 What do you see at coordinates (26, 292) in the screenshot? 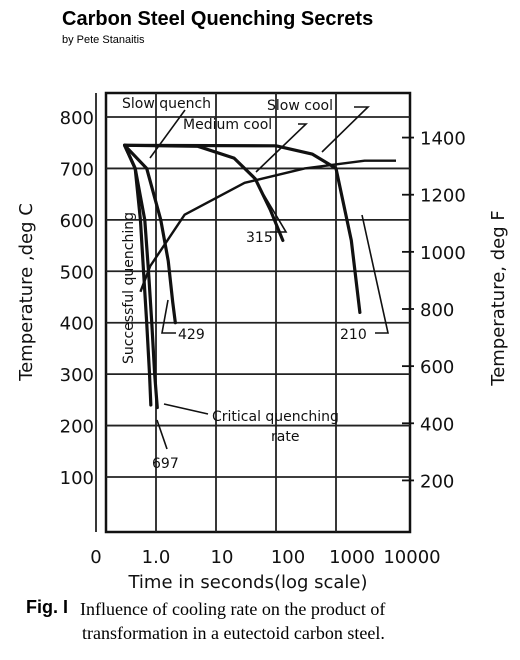
I see `y-axis-label-left: Temperature ,deg C` at bounding box center [26, 292].